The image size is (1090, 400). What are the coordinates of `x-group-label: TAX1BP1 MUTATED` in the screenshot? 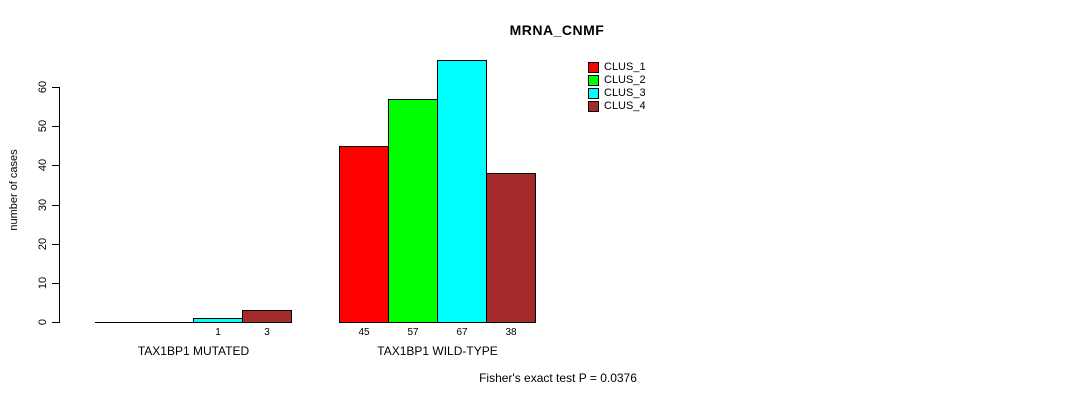 It's located at (193, 351).